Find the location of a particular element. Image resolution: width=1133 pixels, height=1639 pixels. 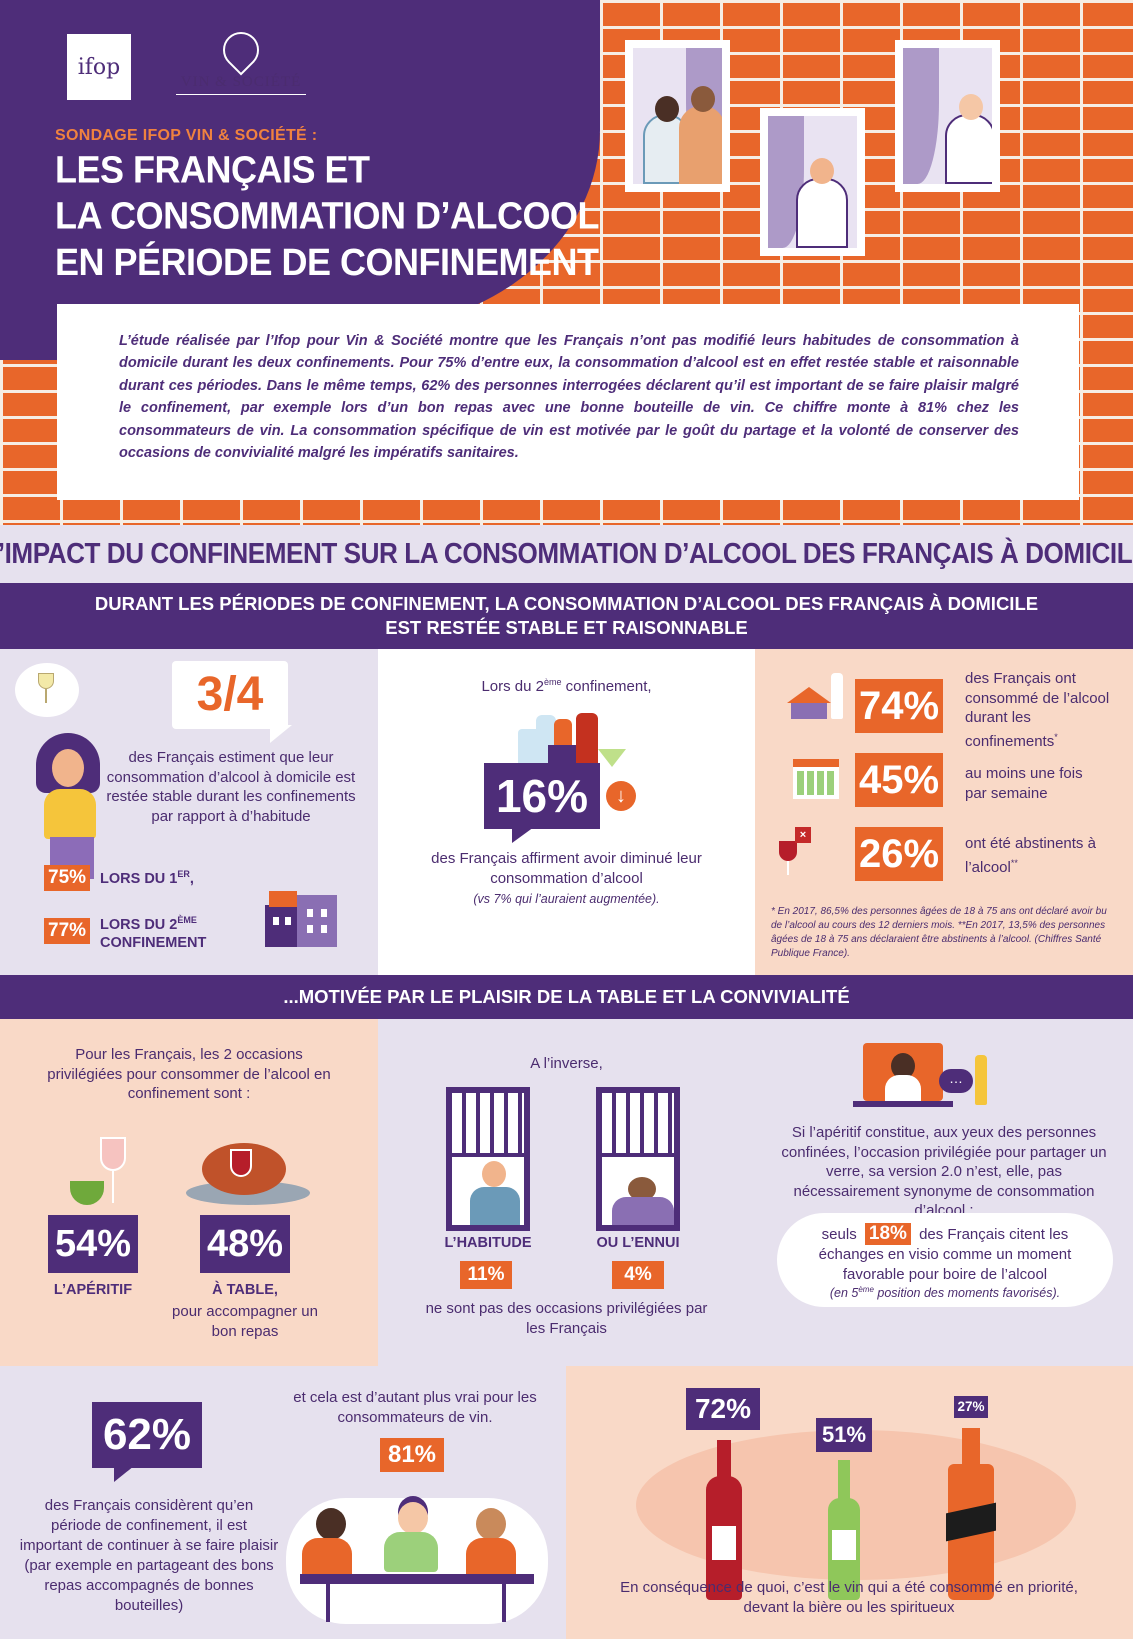

second-confinement-intro: Lors du 2ème confinement, is located at coordinates (566, 686).